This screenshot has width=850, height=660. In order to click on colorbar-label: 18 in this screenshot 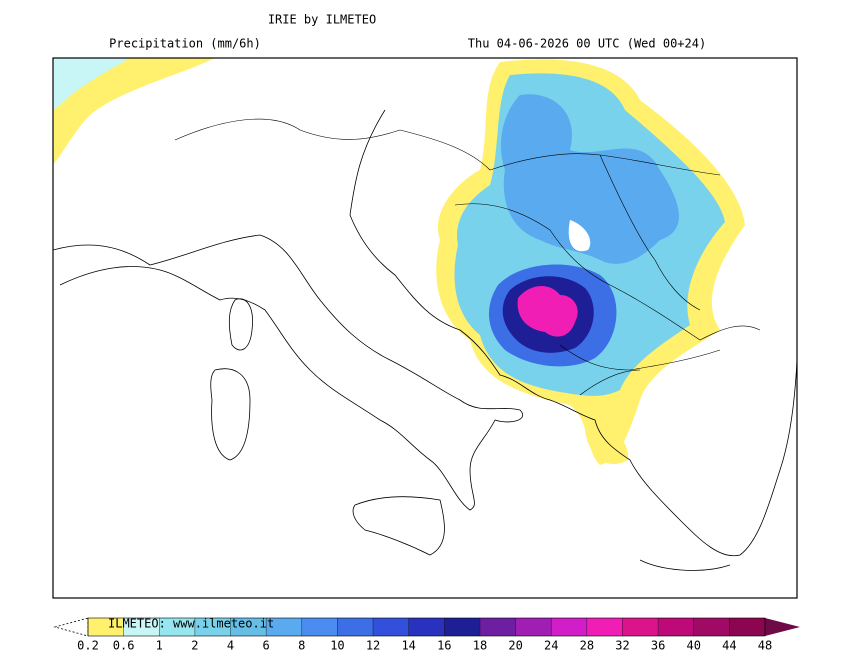, I will do `click(480, 646)`.